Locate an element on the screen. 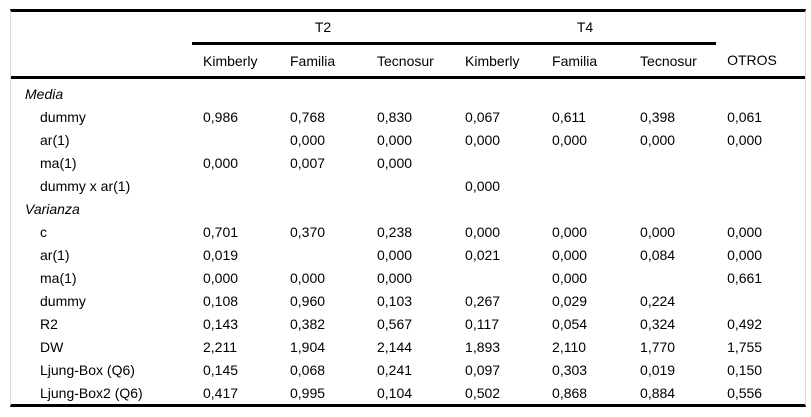 The width and height of the screenshot is (811, 417). table-row: Varianza is located at coordinates (408, 208).